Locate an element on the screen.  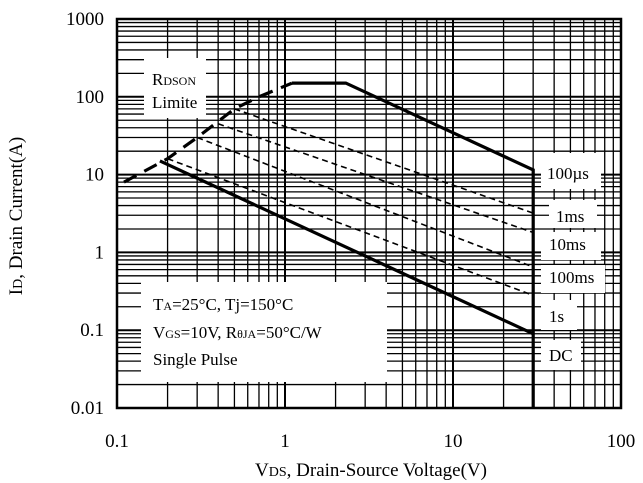
series-label-dc: DC is located at coordinates (561, 355).